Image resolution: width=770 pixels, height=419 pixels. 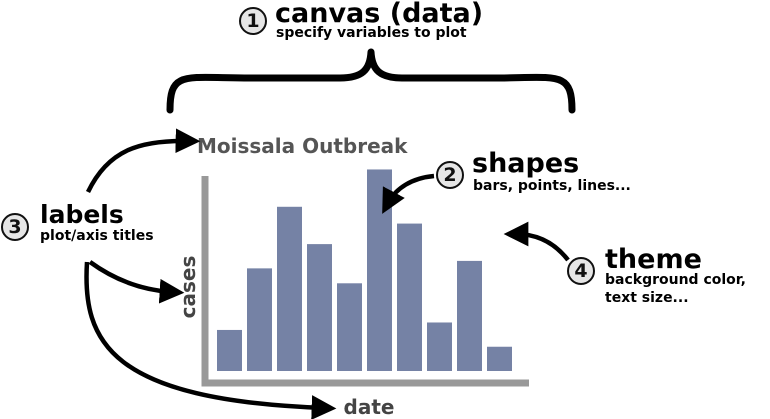 I want to click on chart-title: Moissala Outbreak, so click(x=302, y=146).